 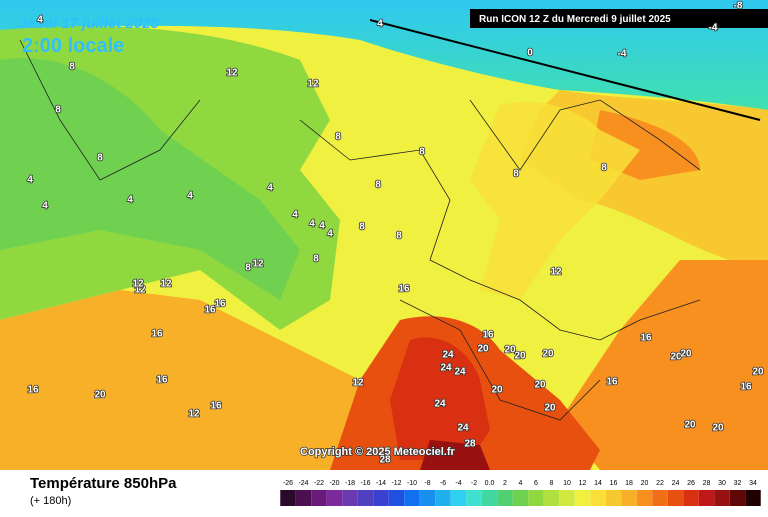 What do you see at coordinates (691, 483) in the screenshot?
I see `colorbar-label: 26` at bounding box center [691, 483].